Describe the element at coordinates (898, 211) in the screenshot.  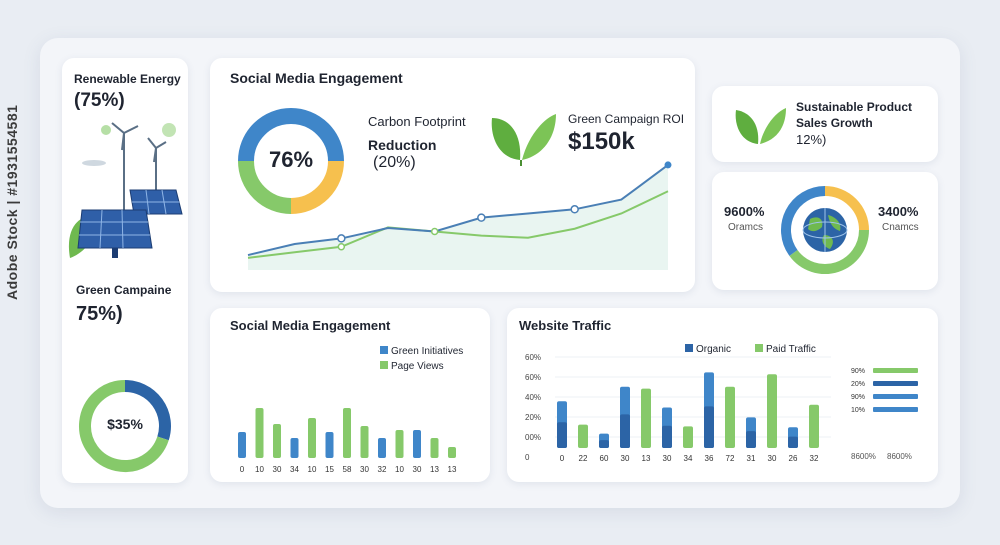
I see `globe-right-value: 3400%` at that location.